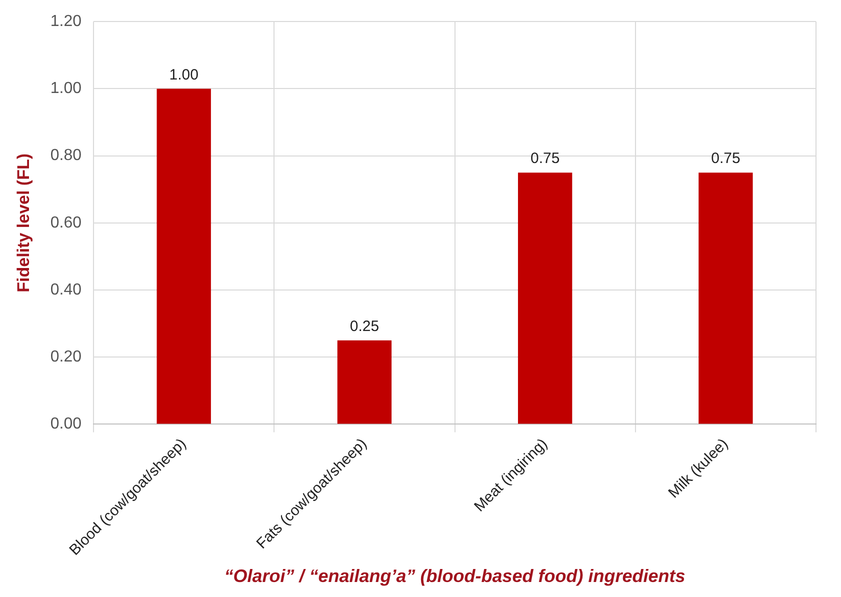 The height and width of the screenshot is (597, 841). What do you see at coordinates (23, 222) in the screenshot?
I see `y-axis-title: Fidelity level (FL)` at bounding box center [23, 222].